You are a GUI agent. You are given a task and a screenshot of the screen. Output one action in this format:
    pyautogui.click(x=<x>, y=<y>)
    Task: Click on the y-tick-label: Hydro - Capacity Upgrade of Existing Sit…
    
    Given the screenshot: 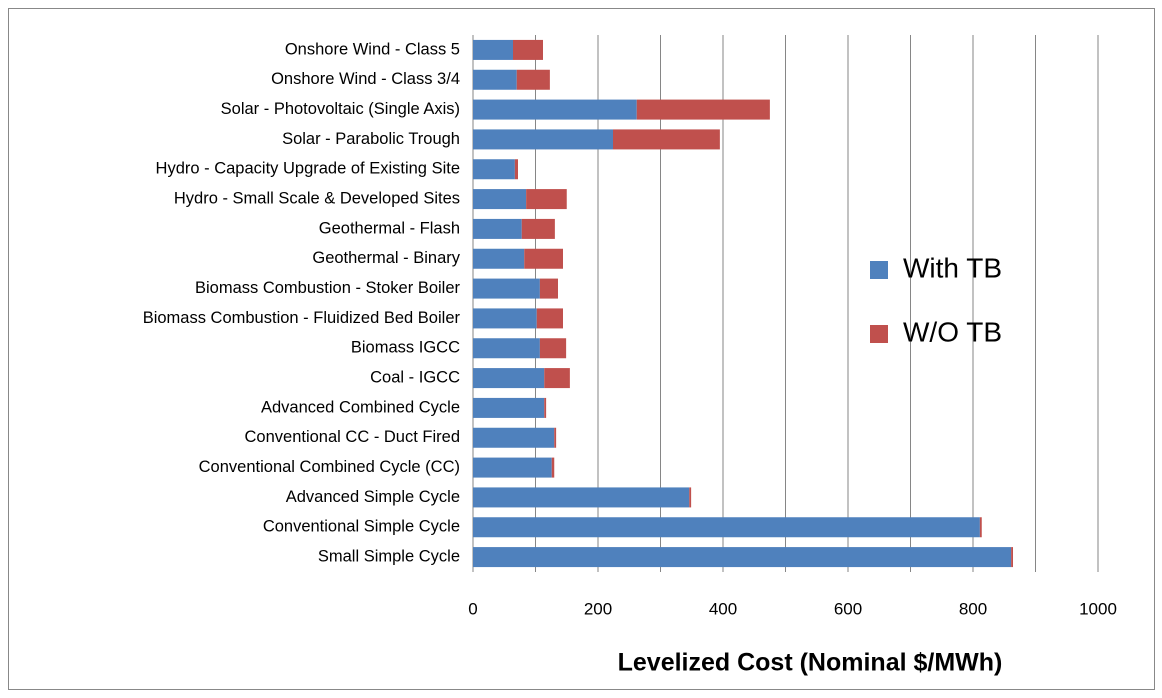 What is the action you would take?
    pyautogui.click(x=308, y=169)
    